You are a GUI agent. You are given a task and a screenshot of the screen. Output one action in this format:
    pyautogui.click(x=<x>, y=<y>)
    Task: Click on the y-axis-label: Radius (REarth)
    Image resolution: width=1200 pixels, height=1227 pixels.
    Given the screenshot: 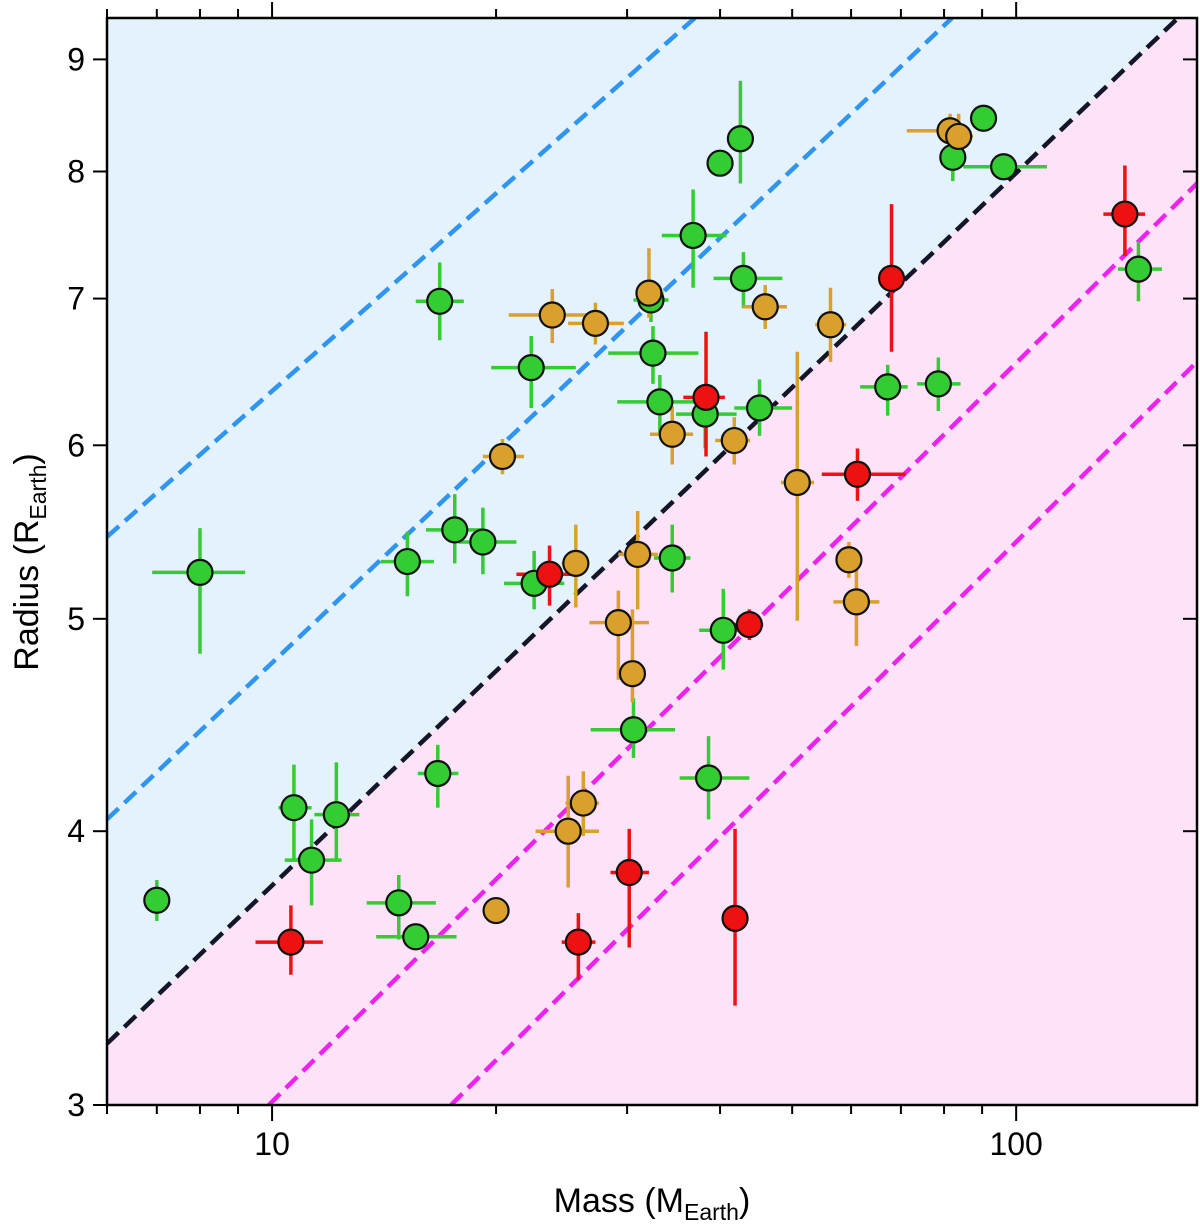 What is the action you would take?
    pyautogui.click(x=29, y=561)
    